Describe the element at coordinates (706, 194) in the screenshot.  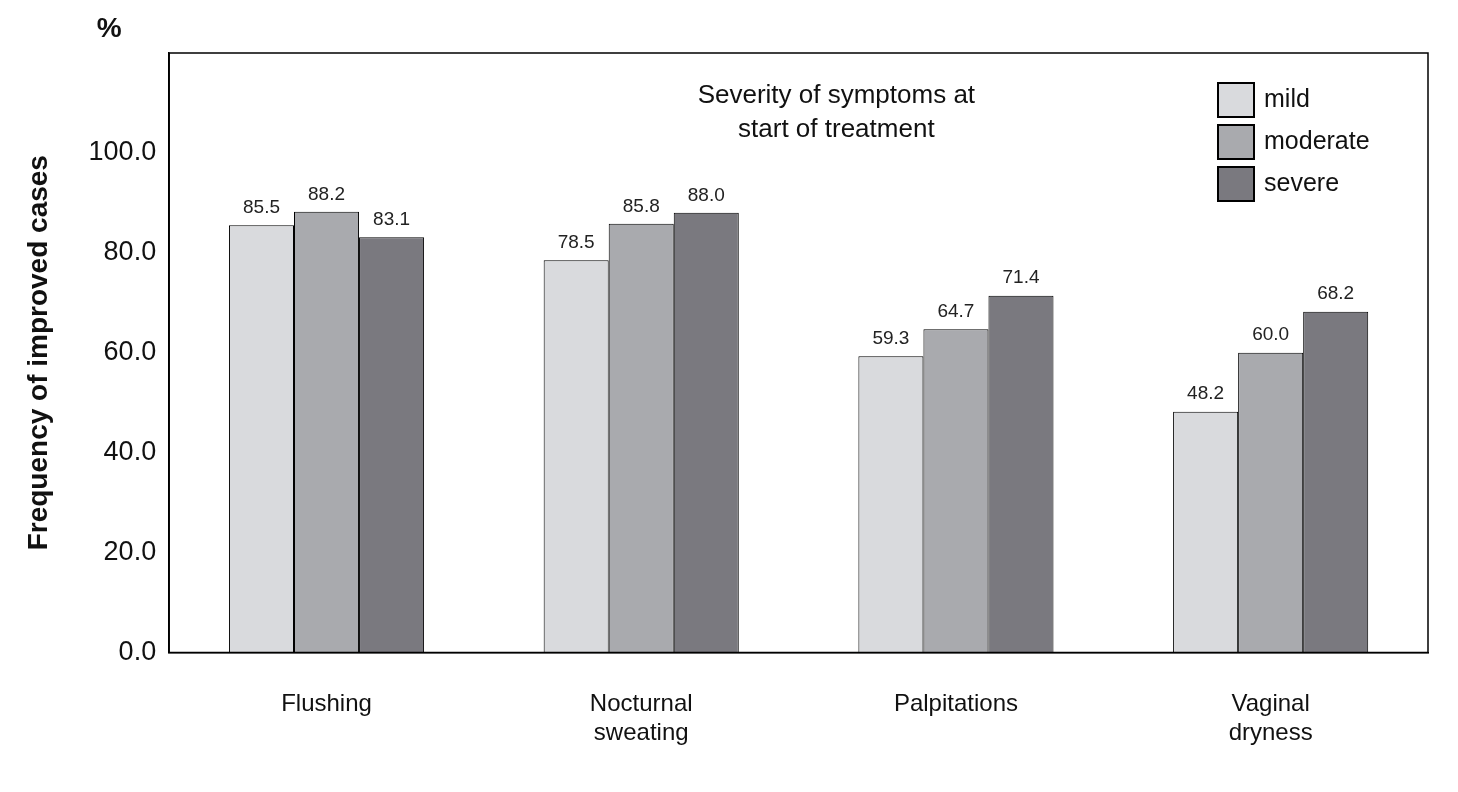
I see `data-label: 88.0` at that location.